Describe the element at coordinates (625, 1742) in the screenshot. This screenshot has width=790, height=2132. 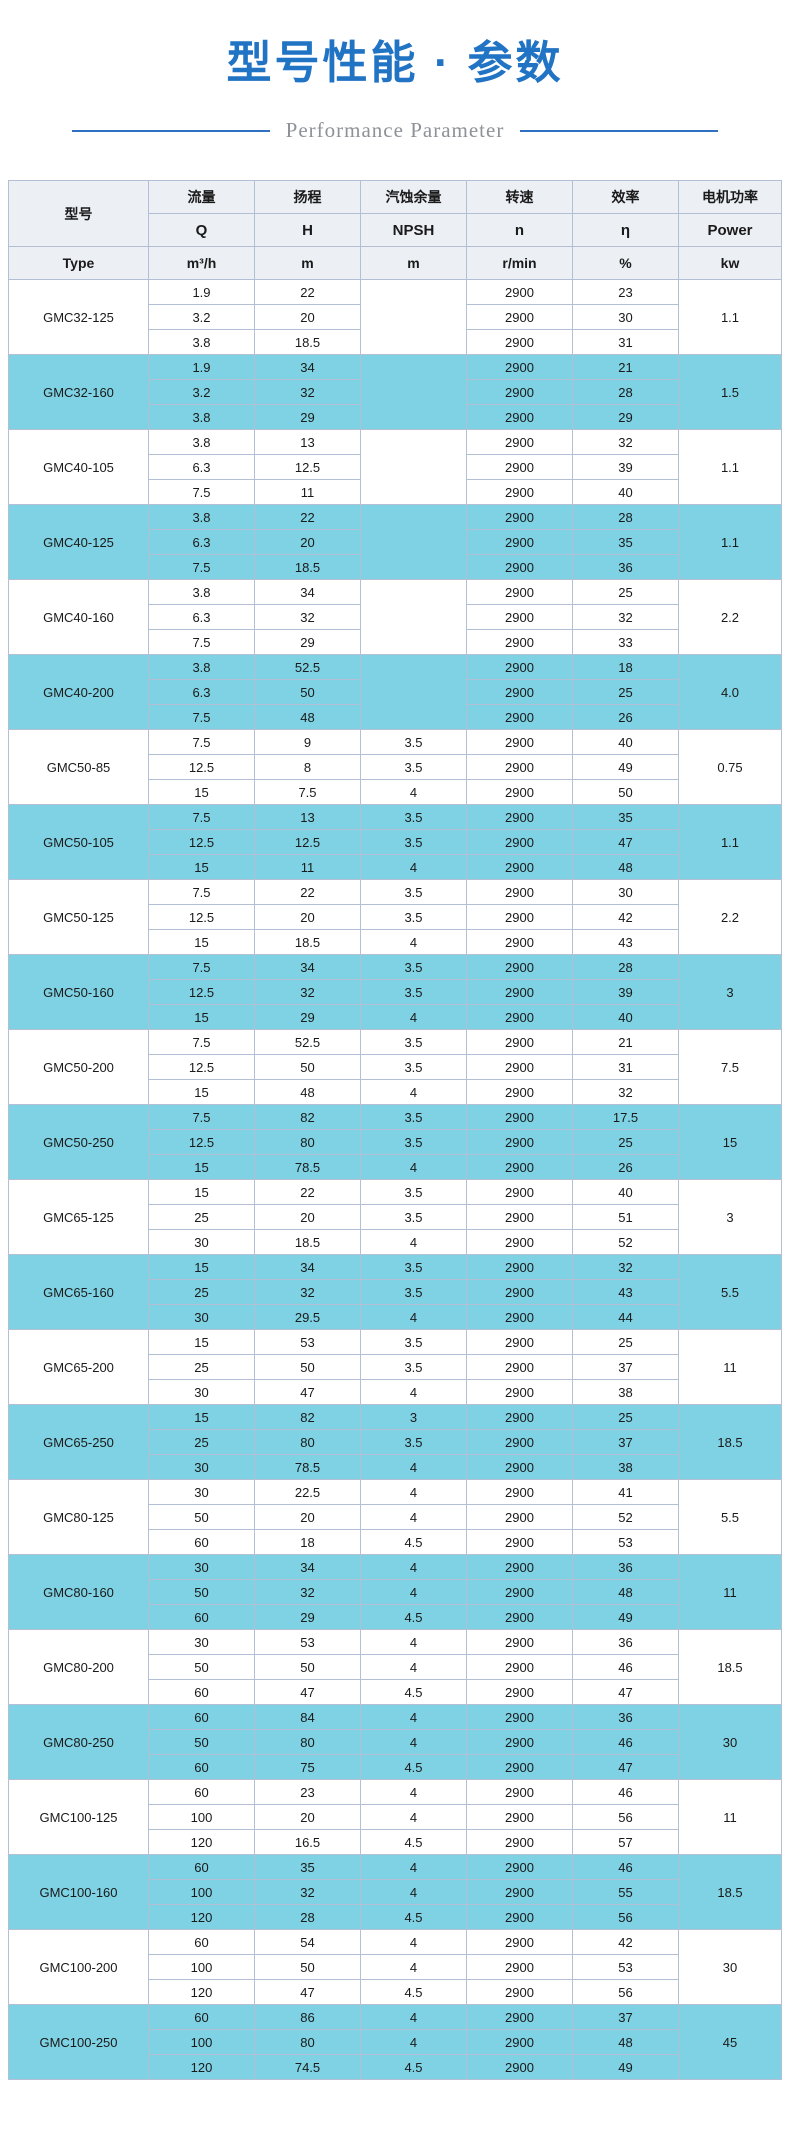
I see `cell-efficiency: 46` at that location.